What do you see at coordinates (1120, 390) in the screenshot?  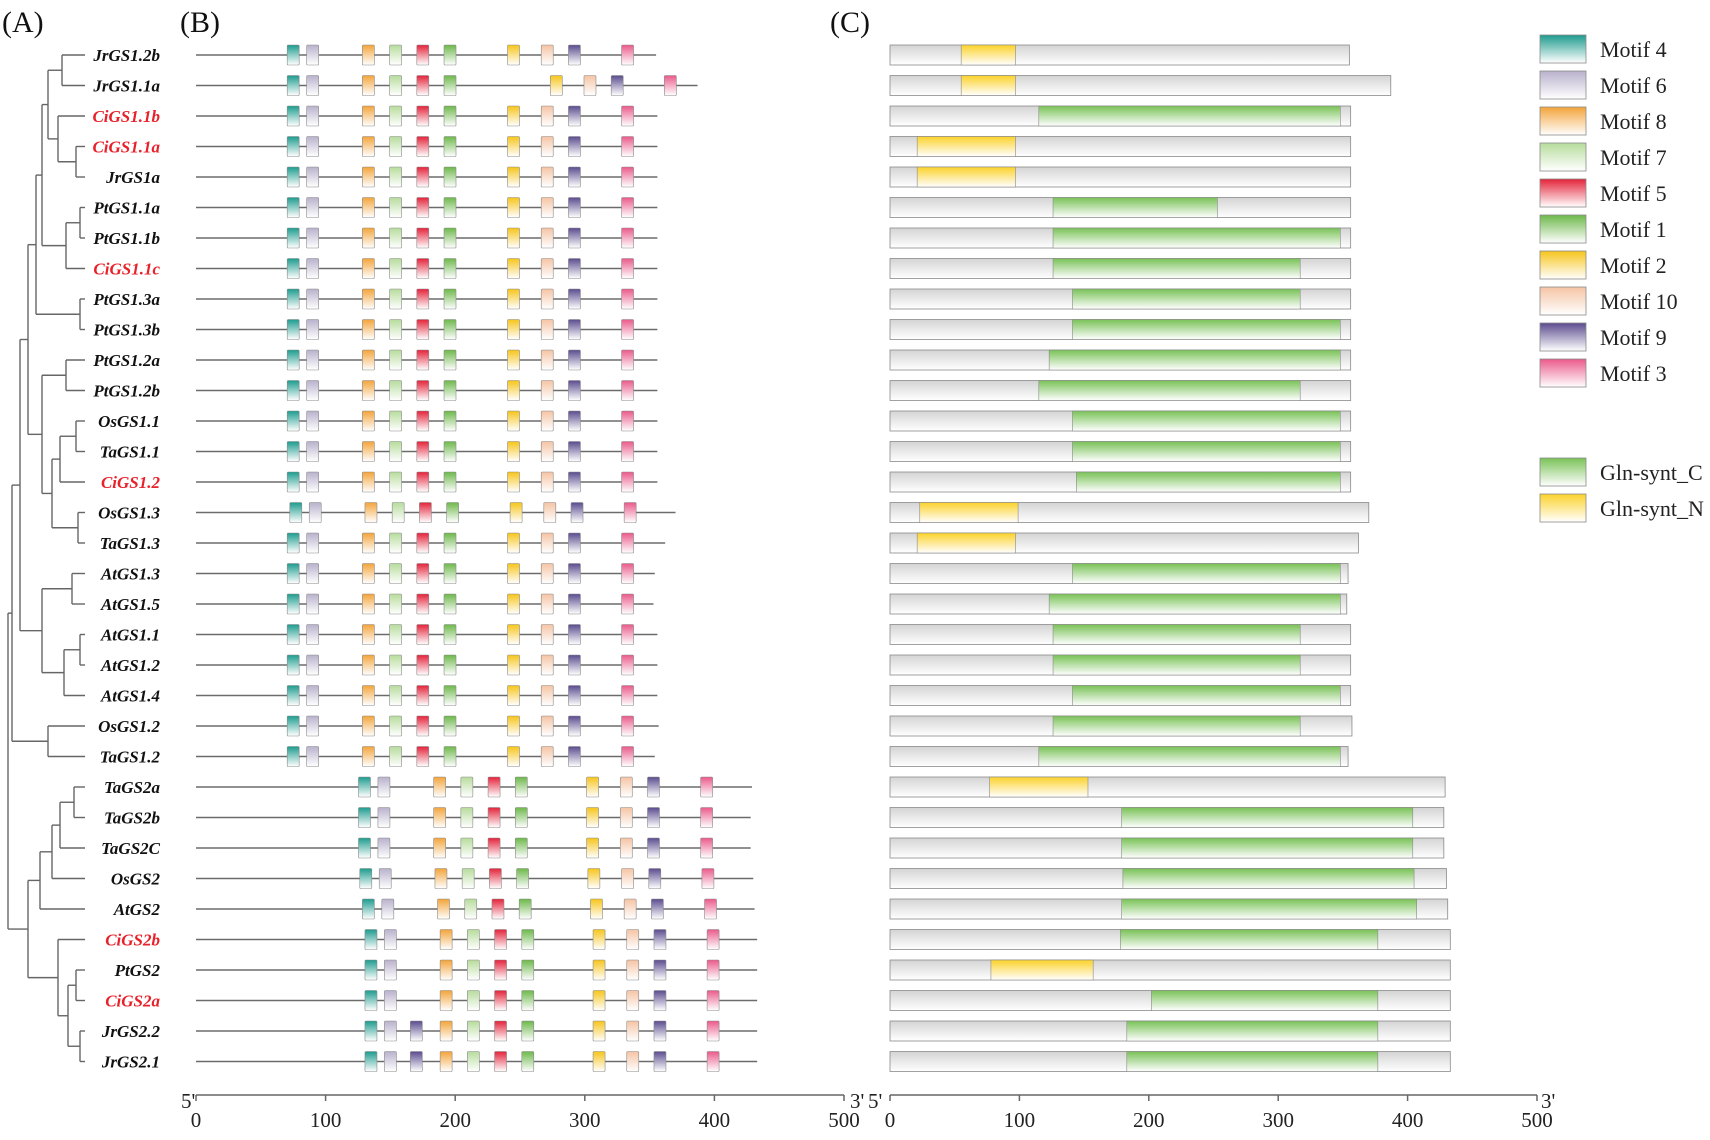 I see `domain-row-ptgs1-2b` at bounding box center [1120, 390].